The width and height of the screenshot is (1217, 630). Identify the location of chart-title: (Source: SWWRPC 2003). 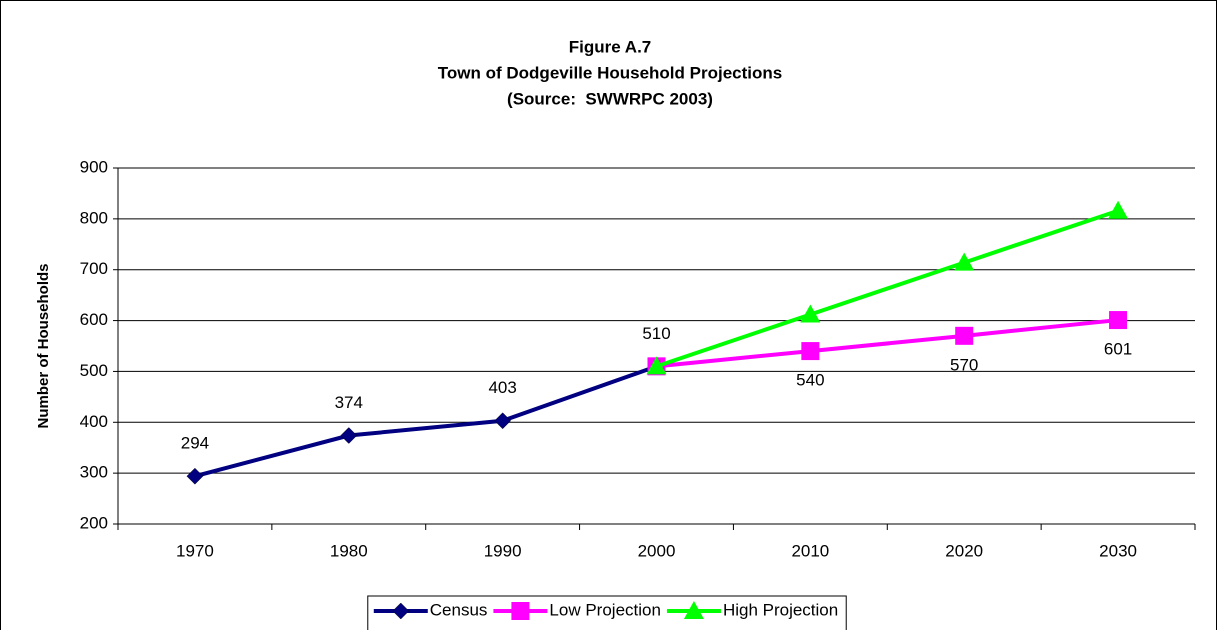
(610, 98).